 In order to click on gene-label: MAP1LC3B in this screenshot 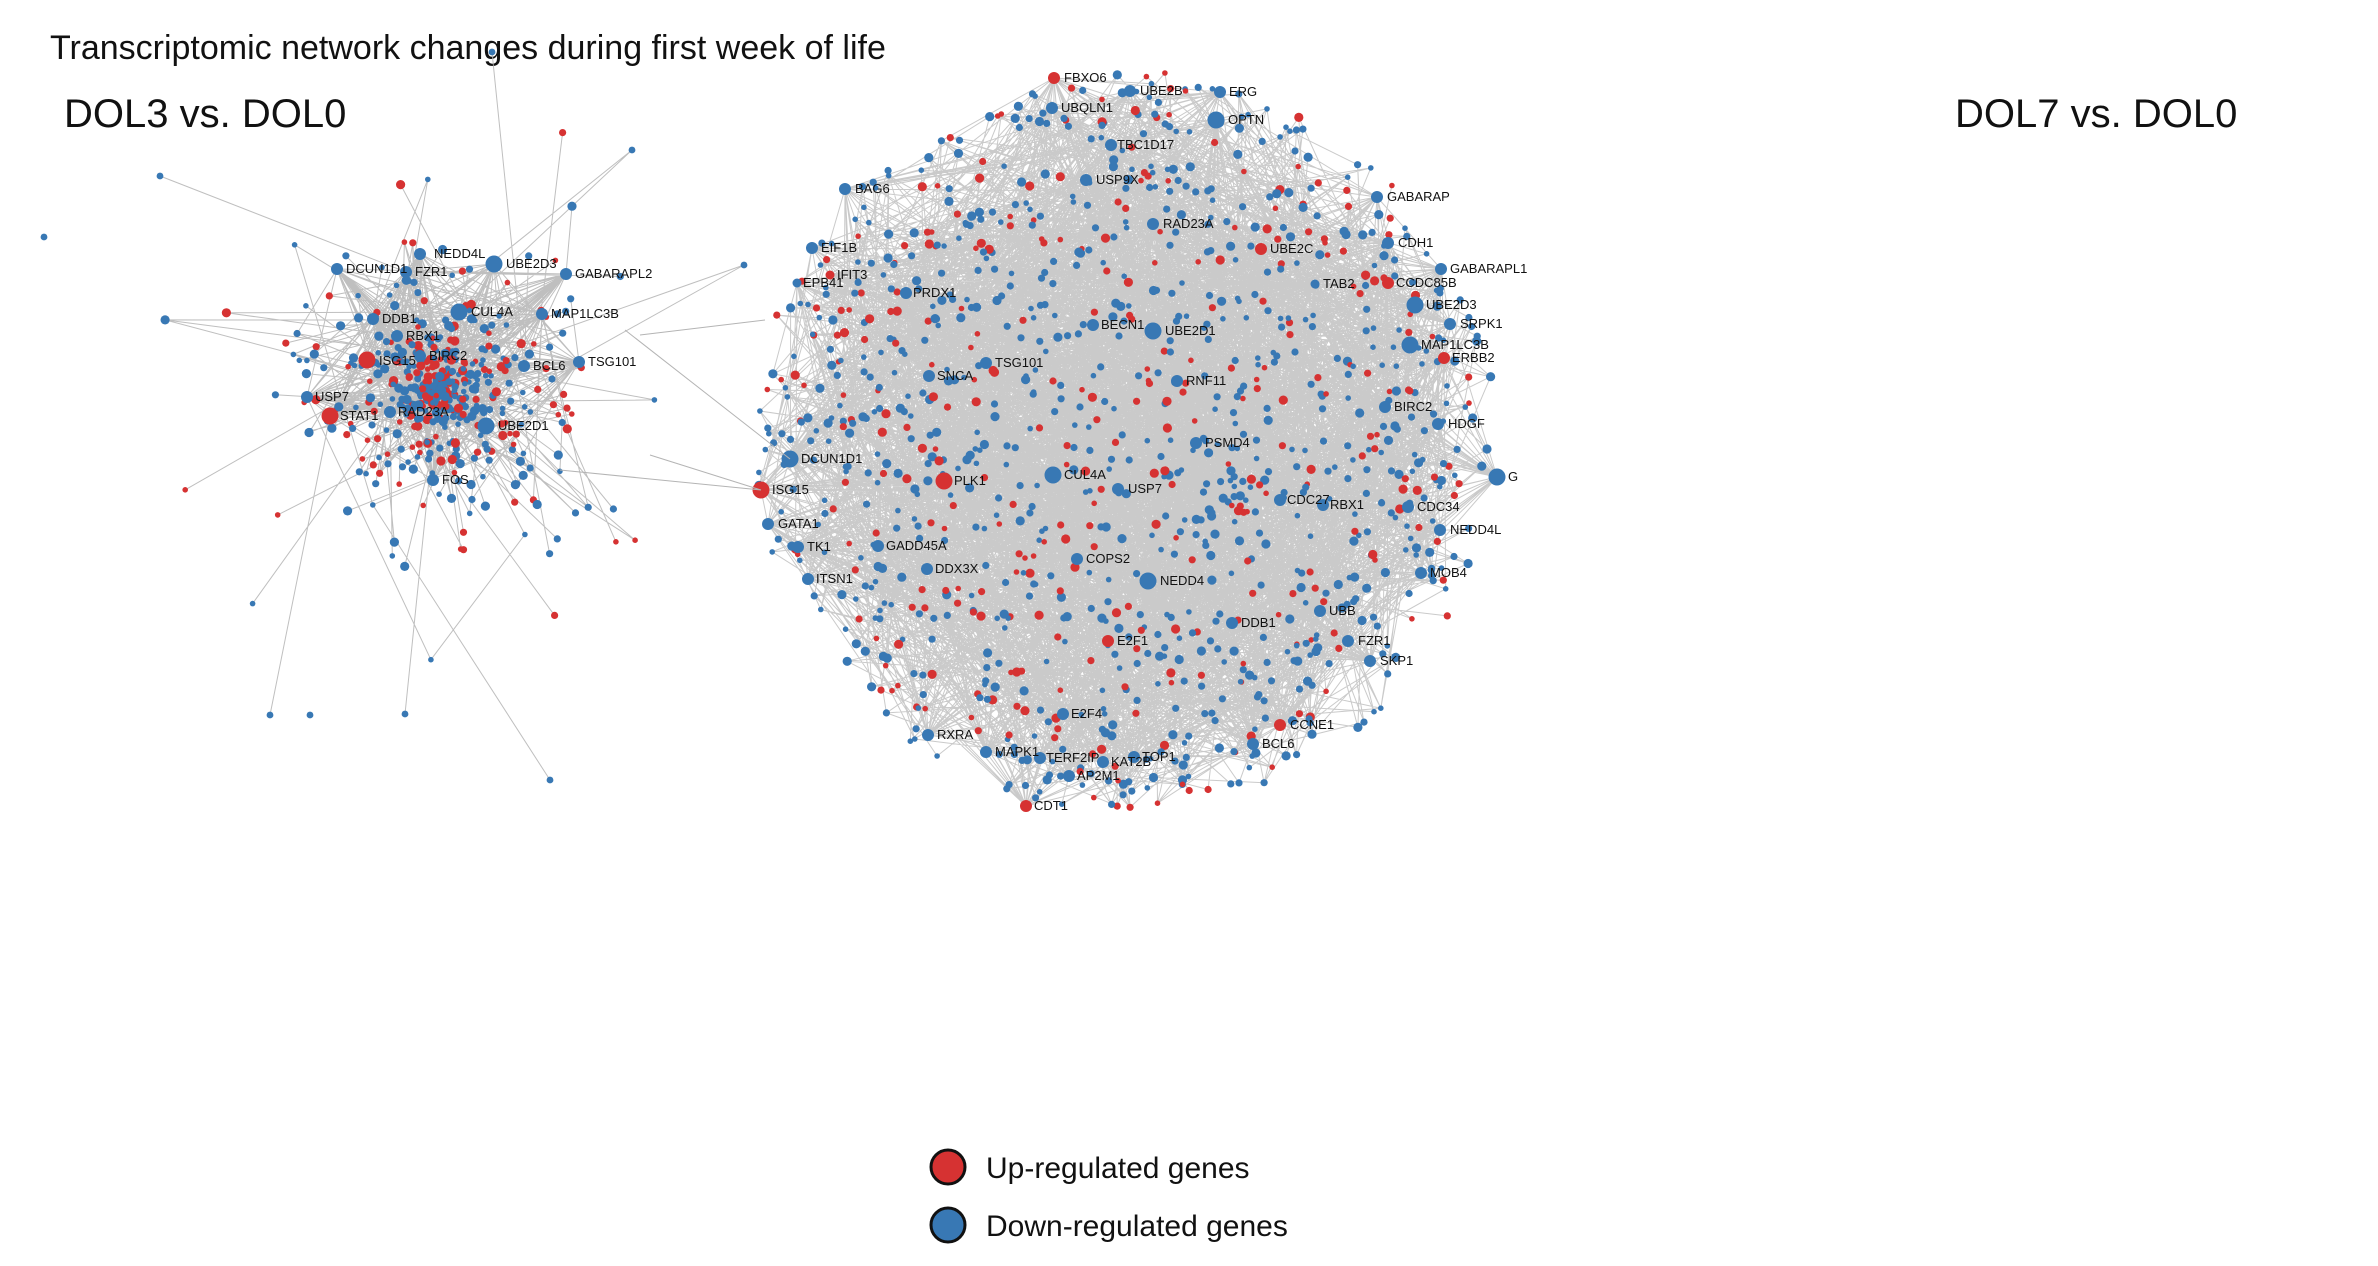, I will do `click(1455, 344)`.